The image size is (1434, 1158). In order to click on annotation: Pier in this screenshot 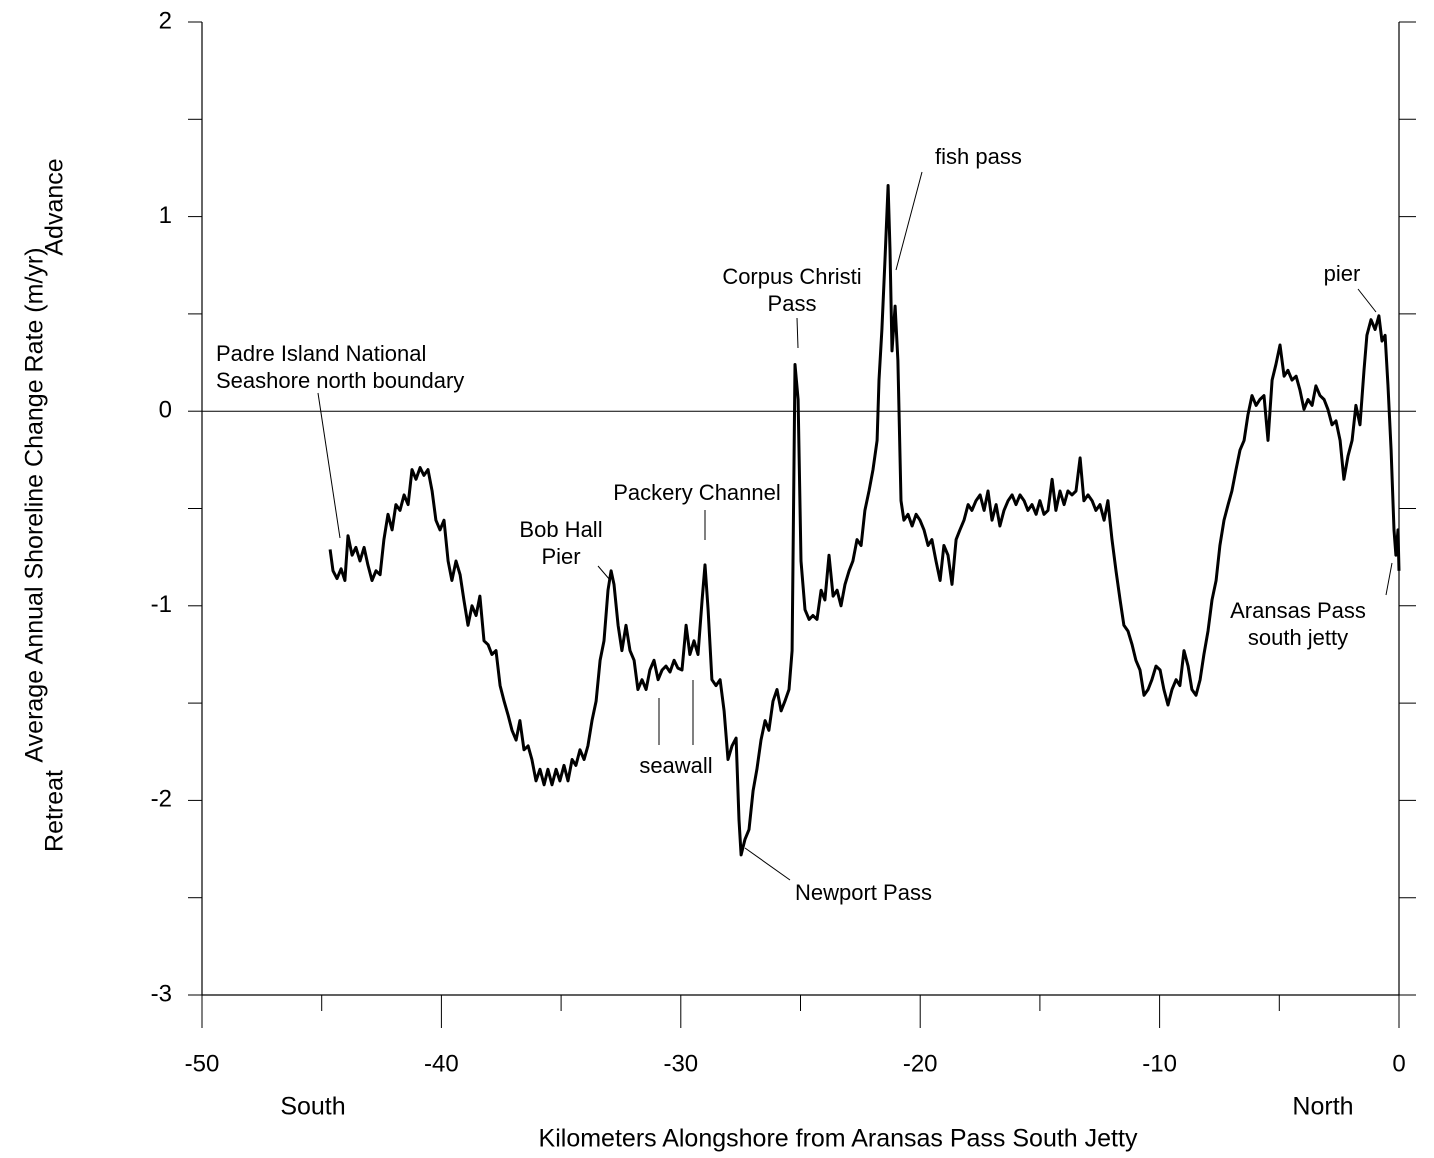, I will do `click(560, 556)`.